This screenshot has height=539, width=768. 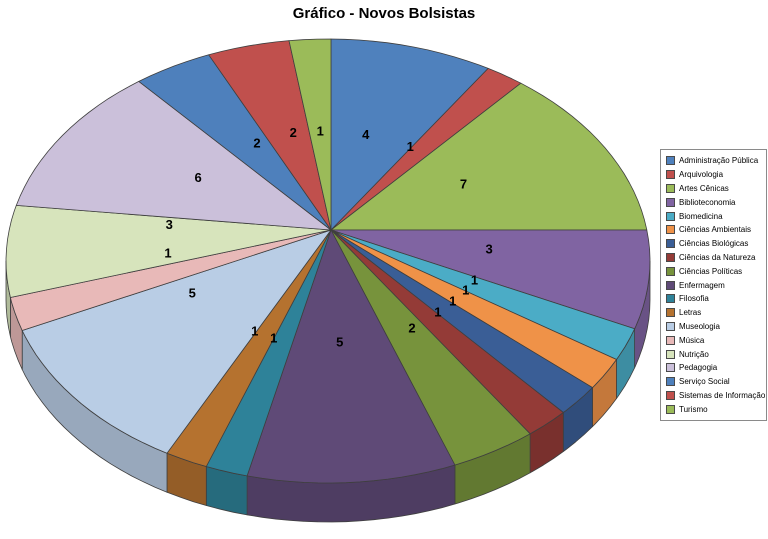 I want to click on legend-item-biblioteconomia: Biblioteconomia, so click(x=715, y=202).